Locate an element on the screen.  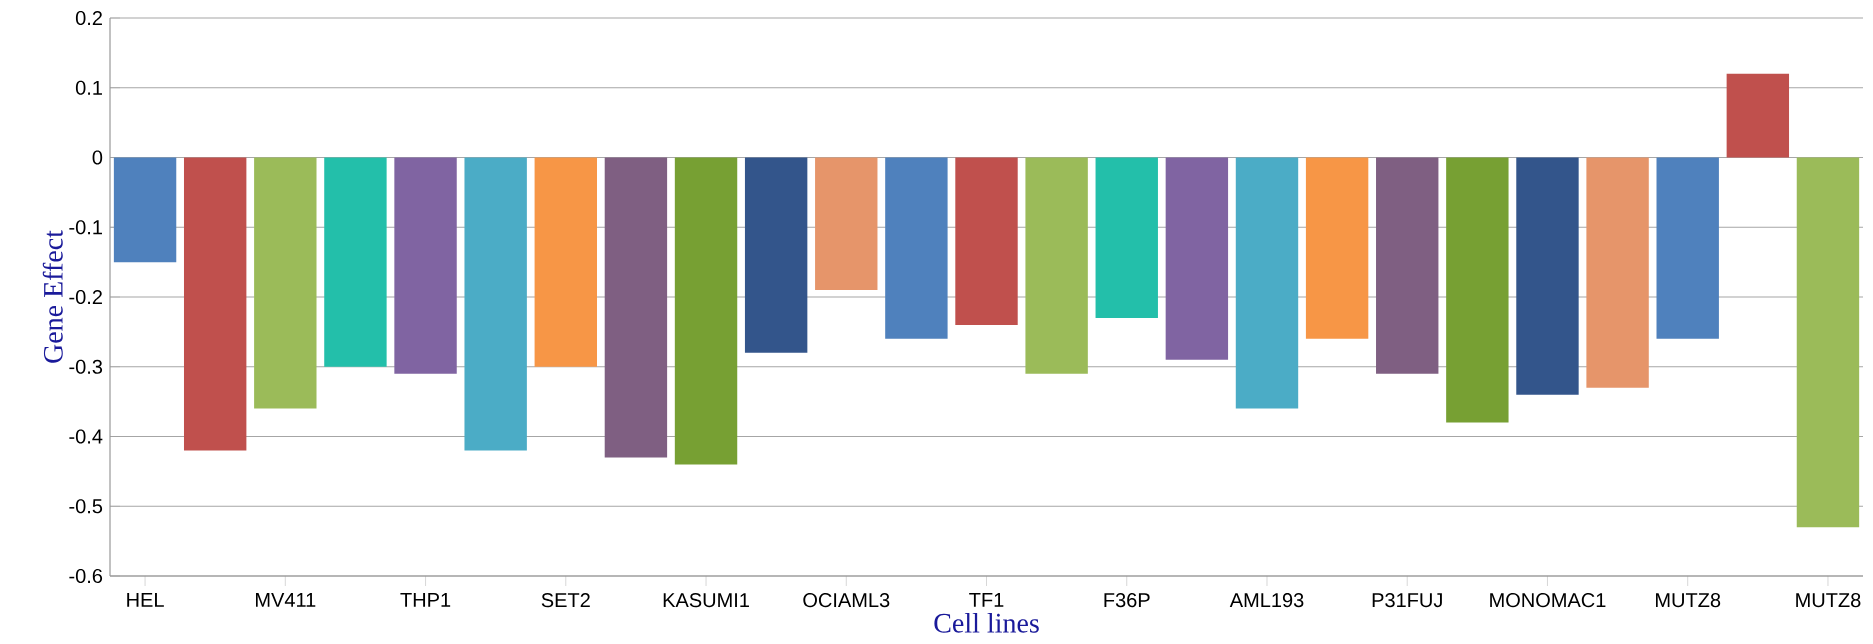
x-tick-label: MV411 is located at coordinates (286, 600).